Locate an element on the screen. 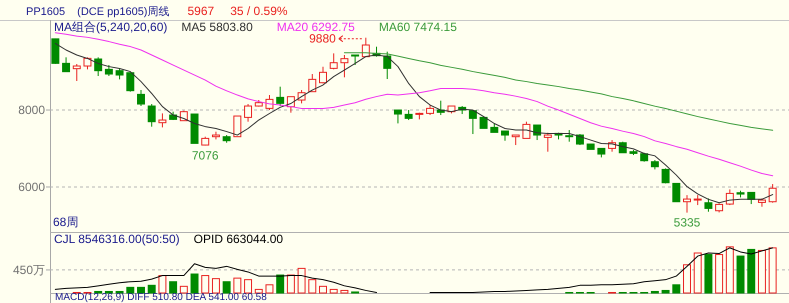  series-label: OPID 663044.00 is located at coordinates (239, 239).